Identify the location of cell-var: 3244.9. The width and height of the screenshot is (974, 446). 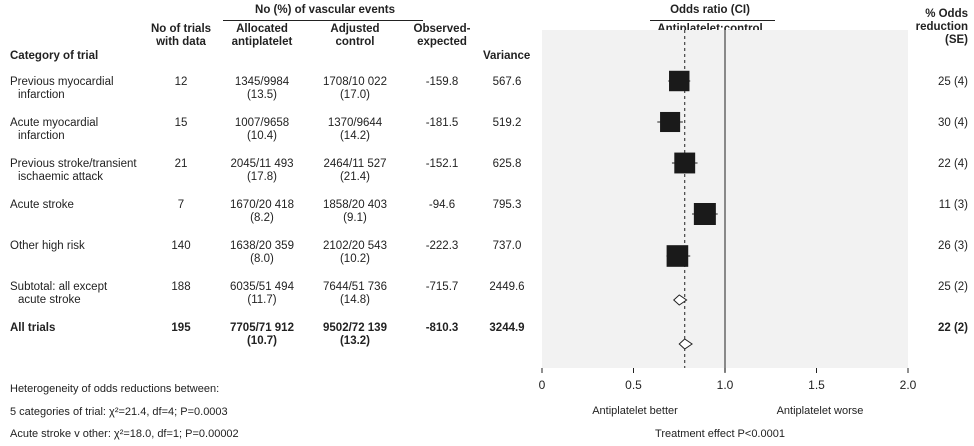
(507, 328).